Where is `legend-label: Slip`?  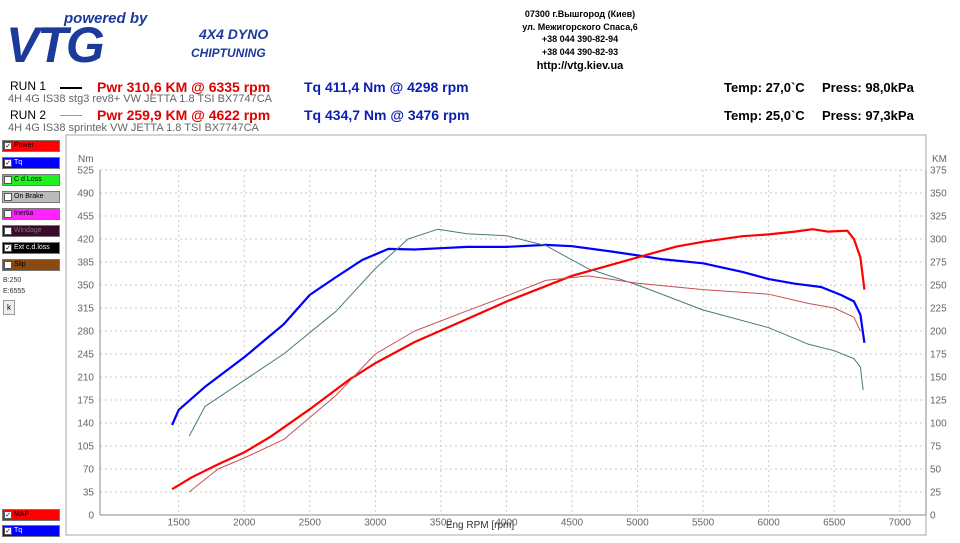 legend-label: Slip is located at coordinates (20, 264).